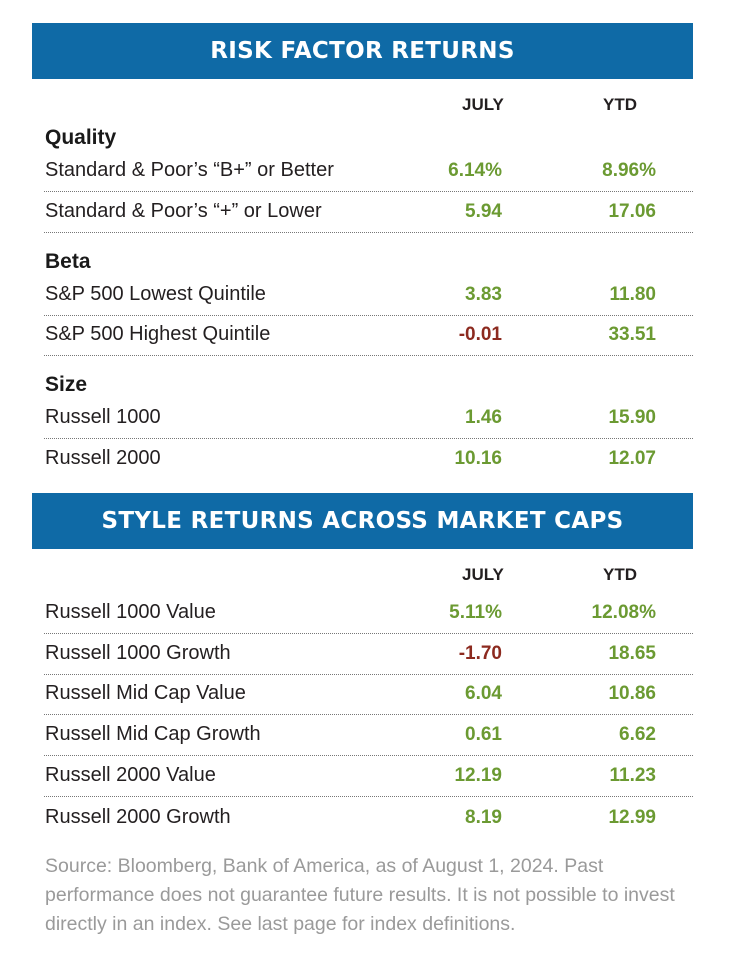 The width and height of the screenshot is (731, 972). What do you see at coordinates (475, 170) in the screenshot?
I see `july-value: 6.14%` at bounding box center [475, 170].